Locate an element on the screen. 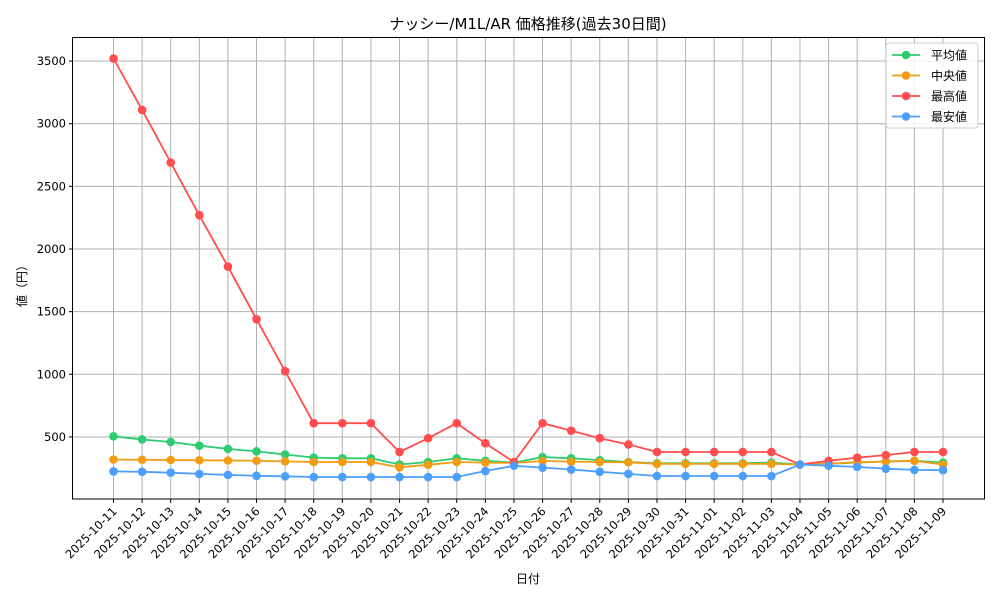 Image resolution: width=1000 pixels, height=600 pixels. y-tick-label: 500 is located at coordinates (55, 437).